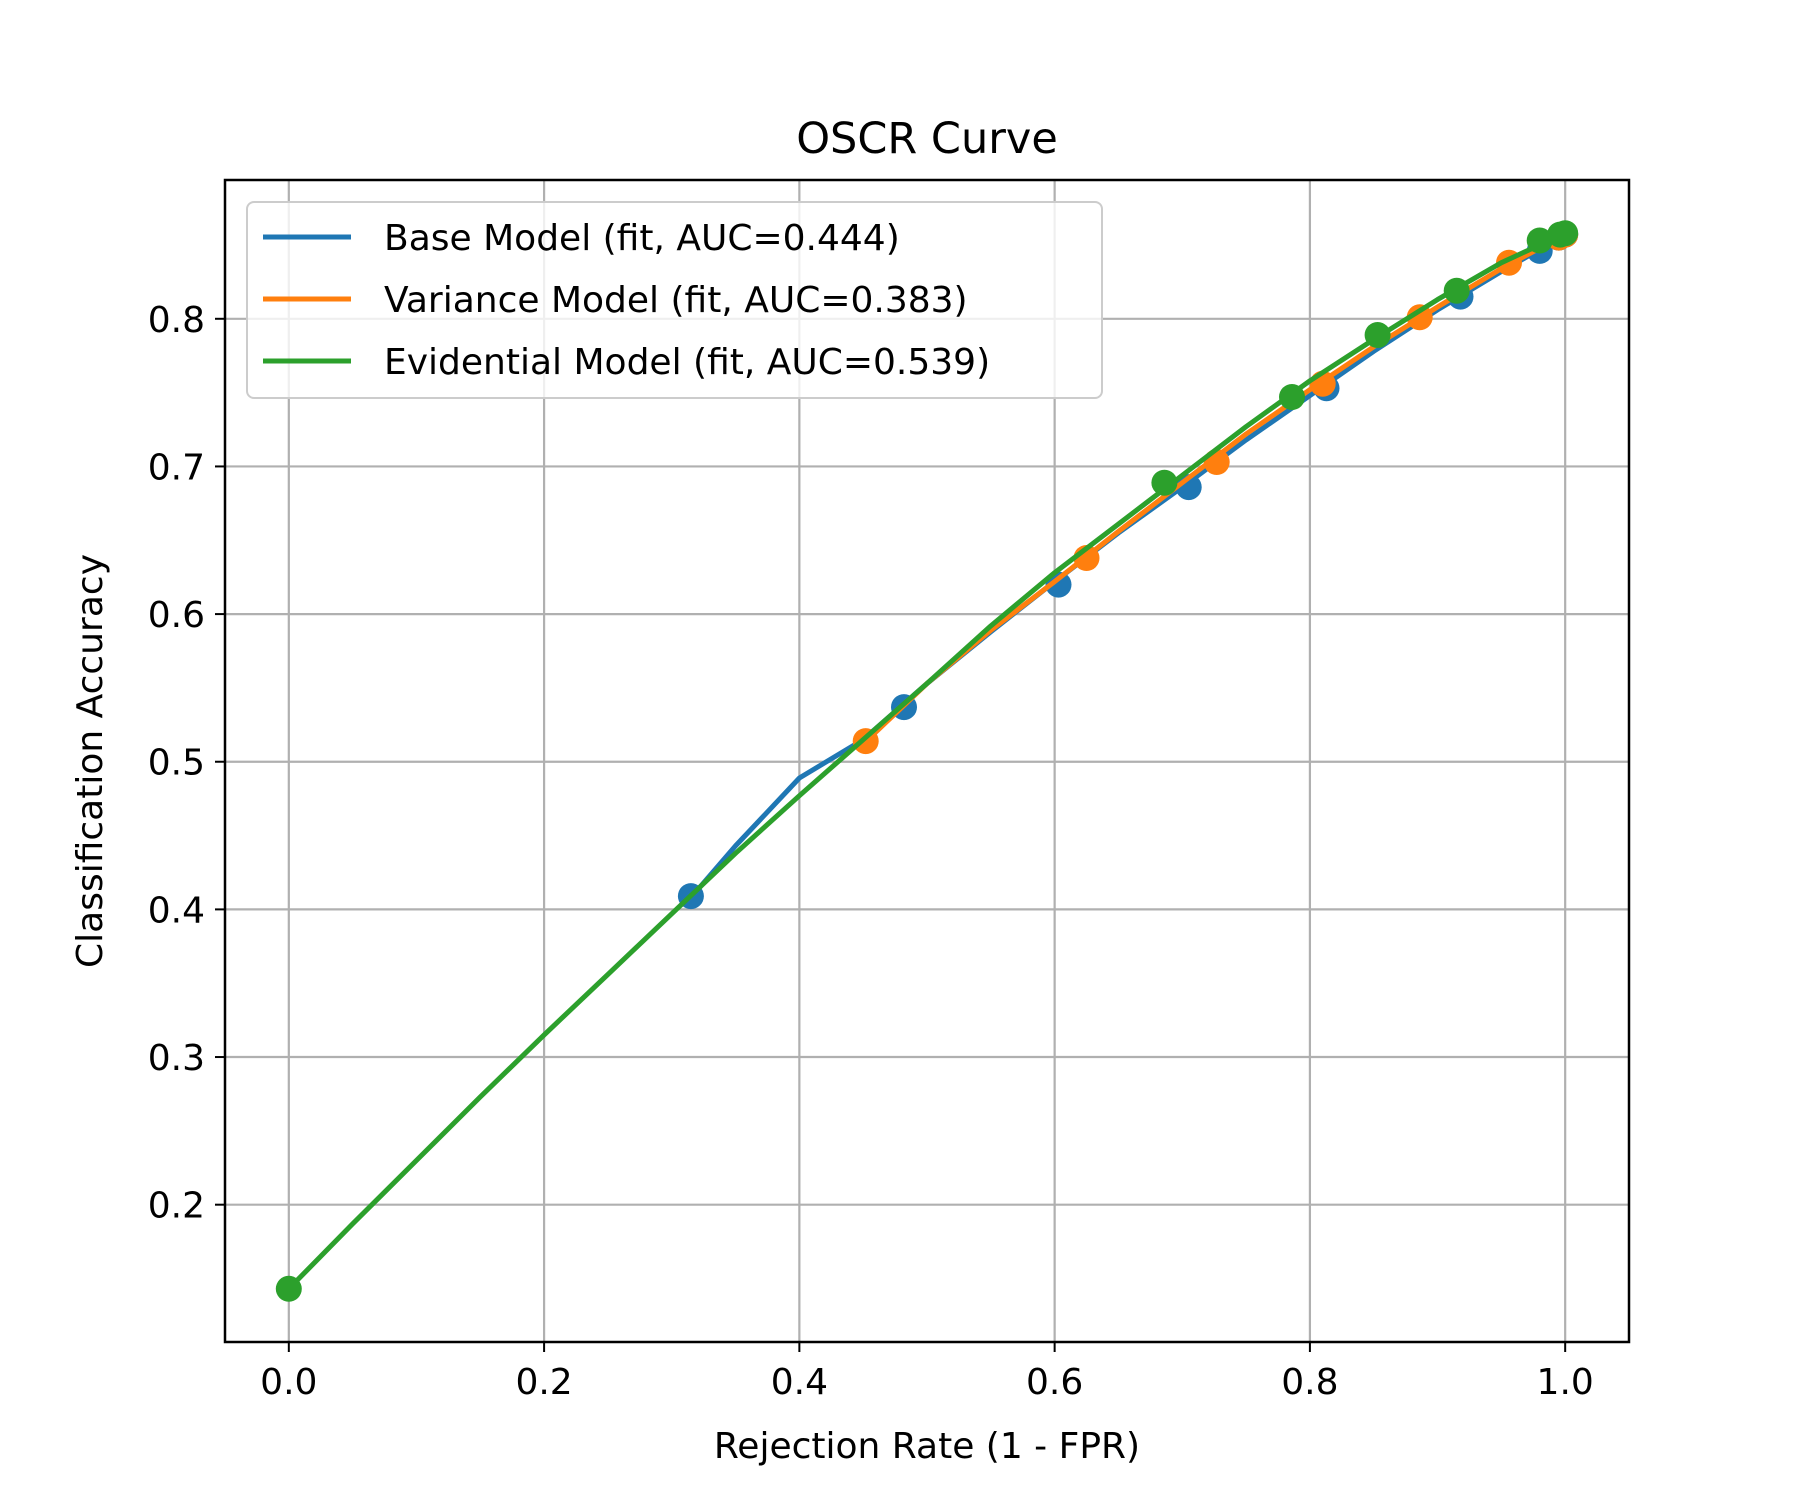 The height and width of the screenshot is (1500, 1800). I want to click on legend-label: Evidential Model (fit, AUC=0.539), so click(687, 362).